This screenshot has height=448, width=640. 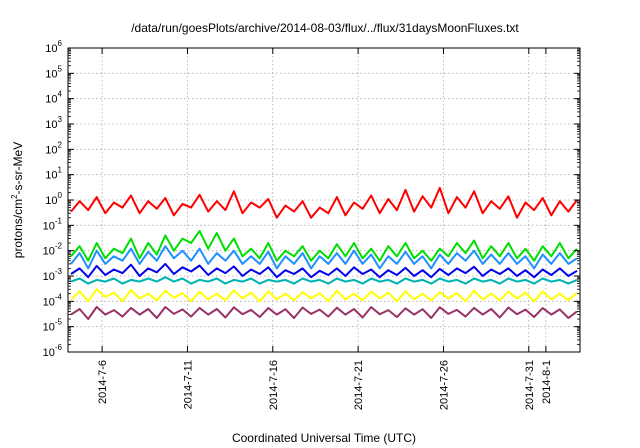 I want to click on x-axis-label: Coordinated Universal Time (UTC), so click(x=324, y=438).